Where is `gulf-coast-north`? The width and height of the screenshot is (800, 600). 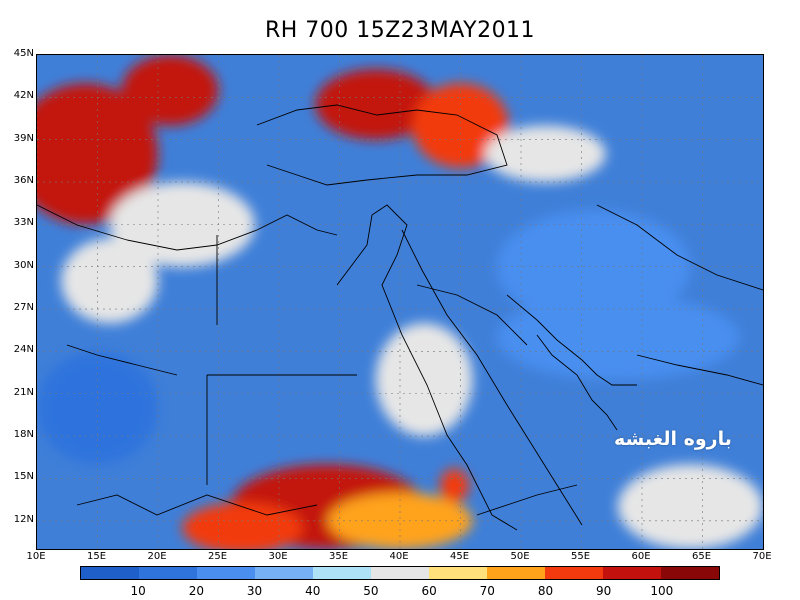 gulf-coast-north is located at coordinates (571, 340).